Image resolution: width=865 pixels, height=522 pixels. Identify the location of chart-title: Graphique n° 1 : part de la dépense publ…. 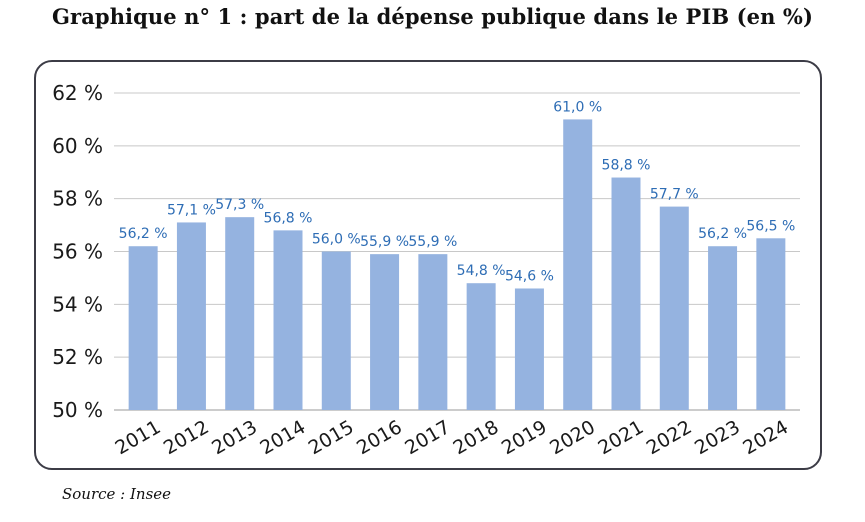
(432, 16).